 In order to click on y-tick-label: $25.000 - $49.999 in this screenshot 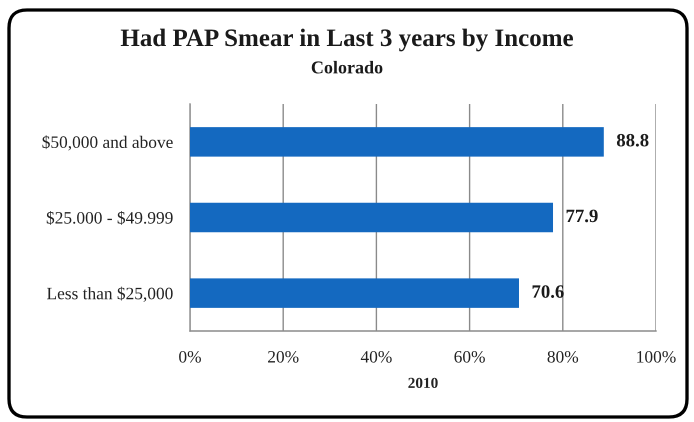, I will do `click(109, 217)`.